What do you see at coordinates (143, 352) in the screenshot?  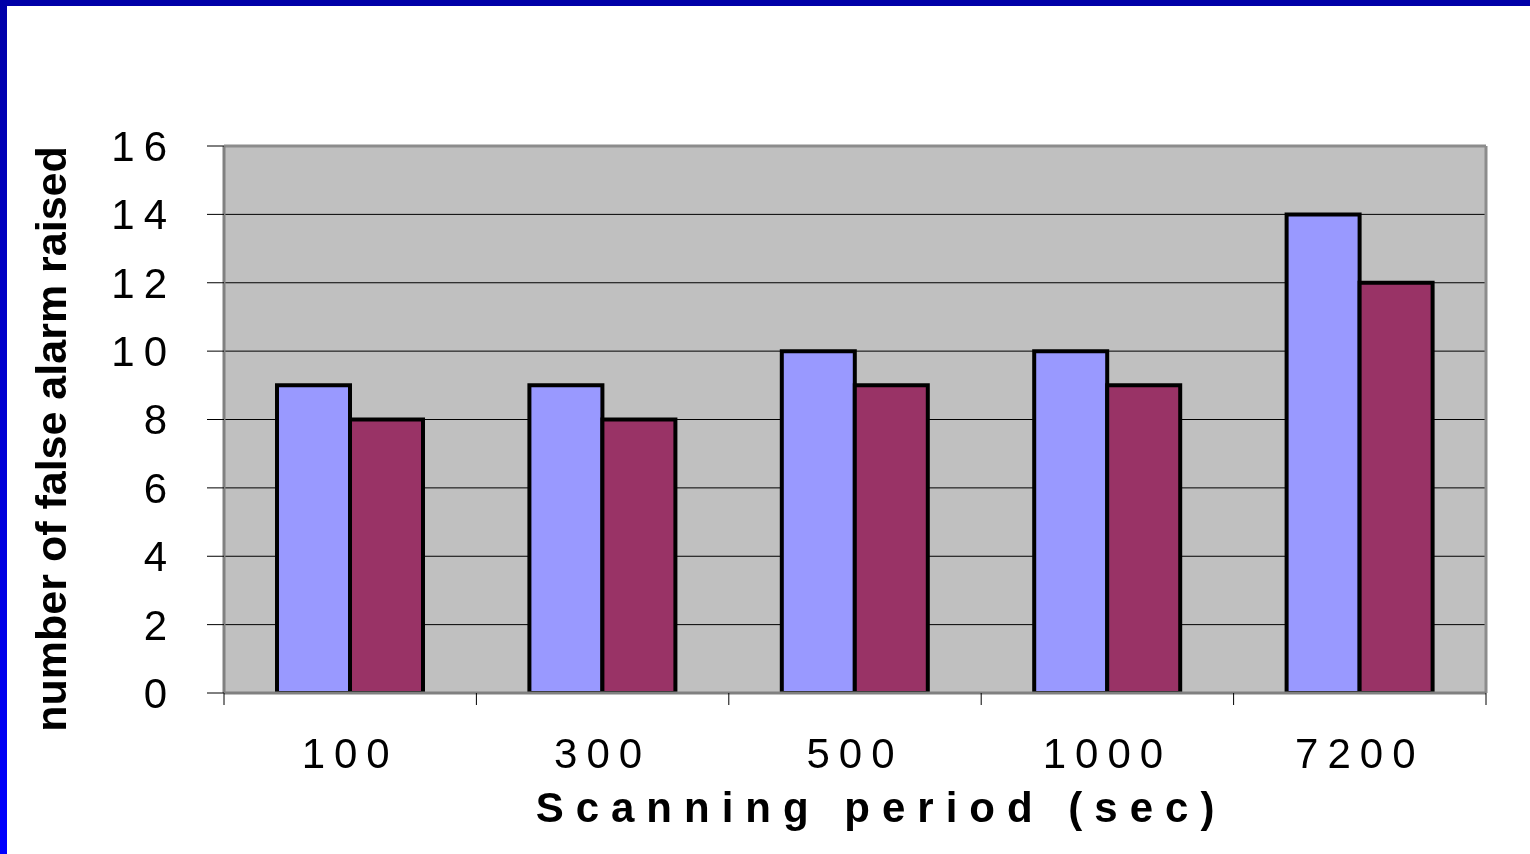 I see `y-tick-label: 10` at bounding box center [143, 352].